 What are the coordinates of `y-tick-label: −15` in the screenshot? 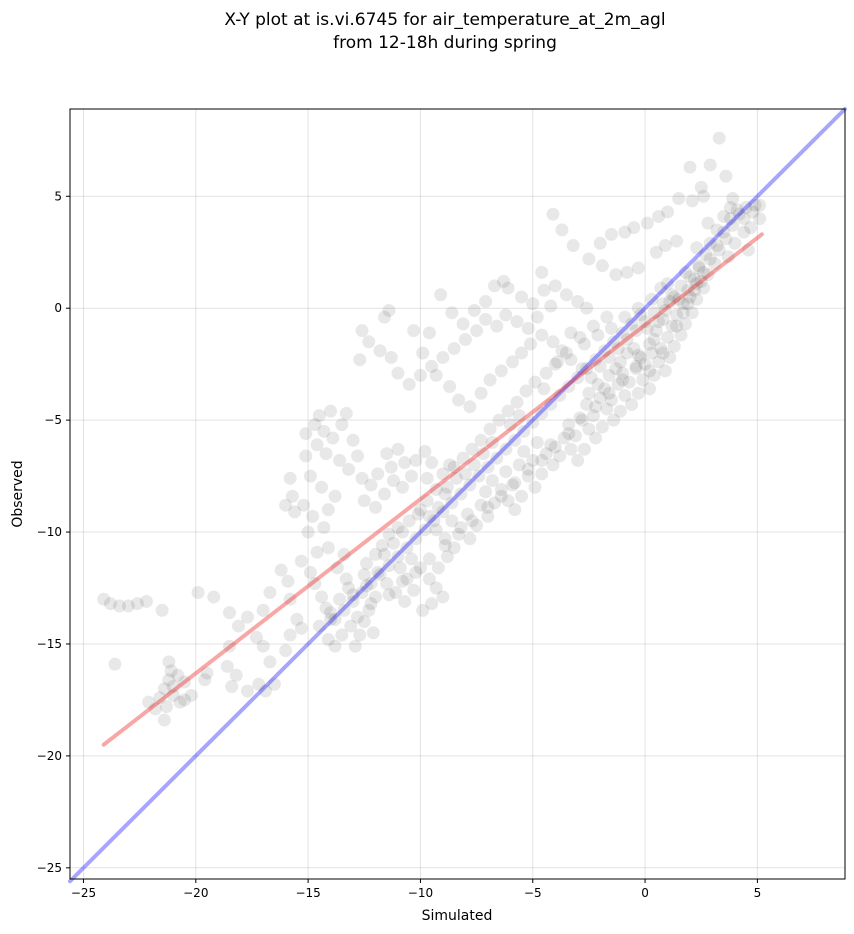 It's located at (49, 644).